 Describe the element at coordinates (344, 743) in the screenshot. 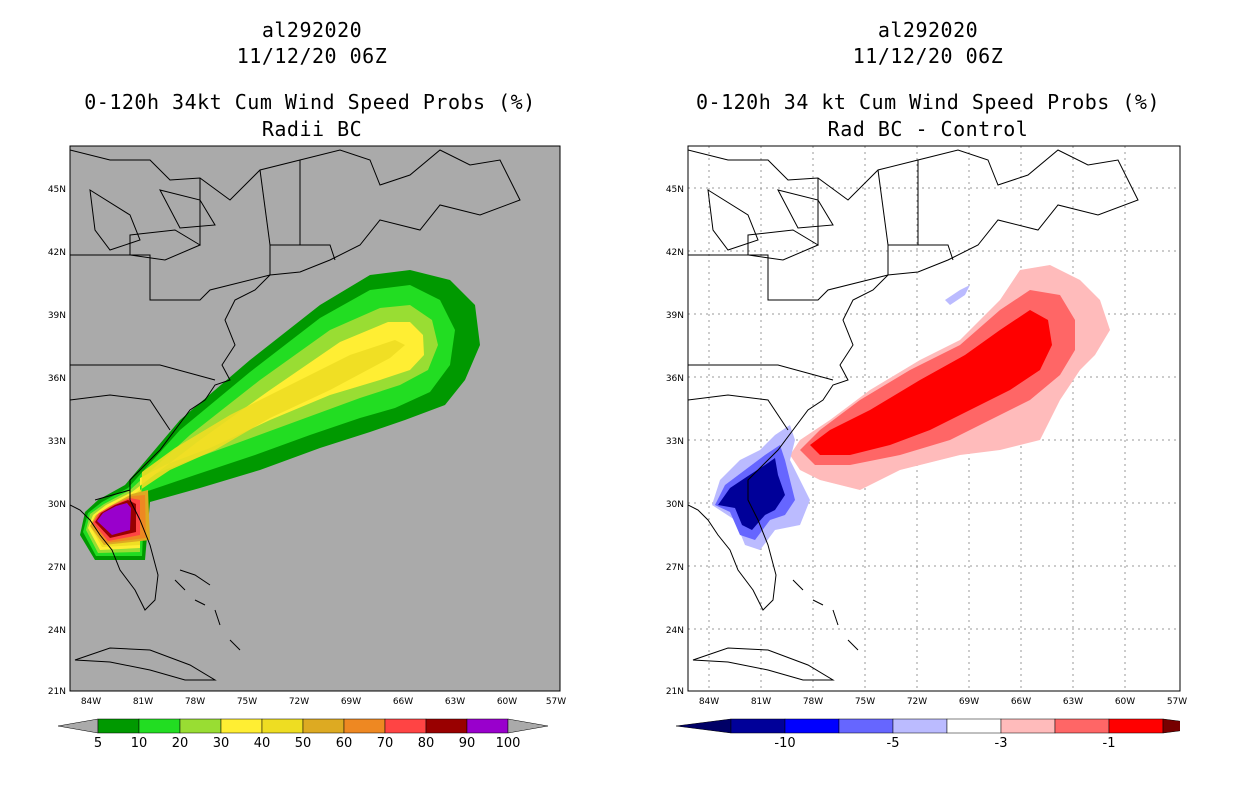

I see `colorbar-label: 60` at that location.